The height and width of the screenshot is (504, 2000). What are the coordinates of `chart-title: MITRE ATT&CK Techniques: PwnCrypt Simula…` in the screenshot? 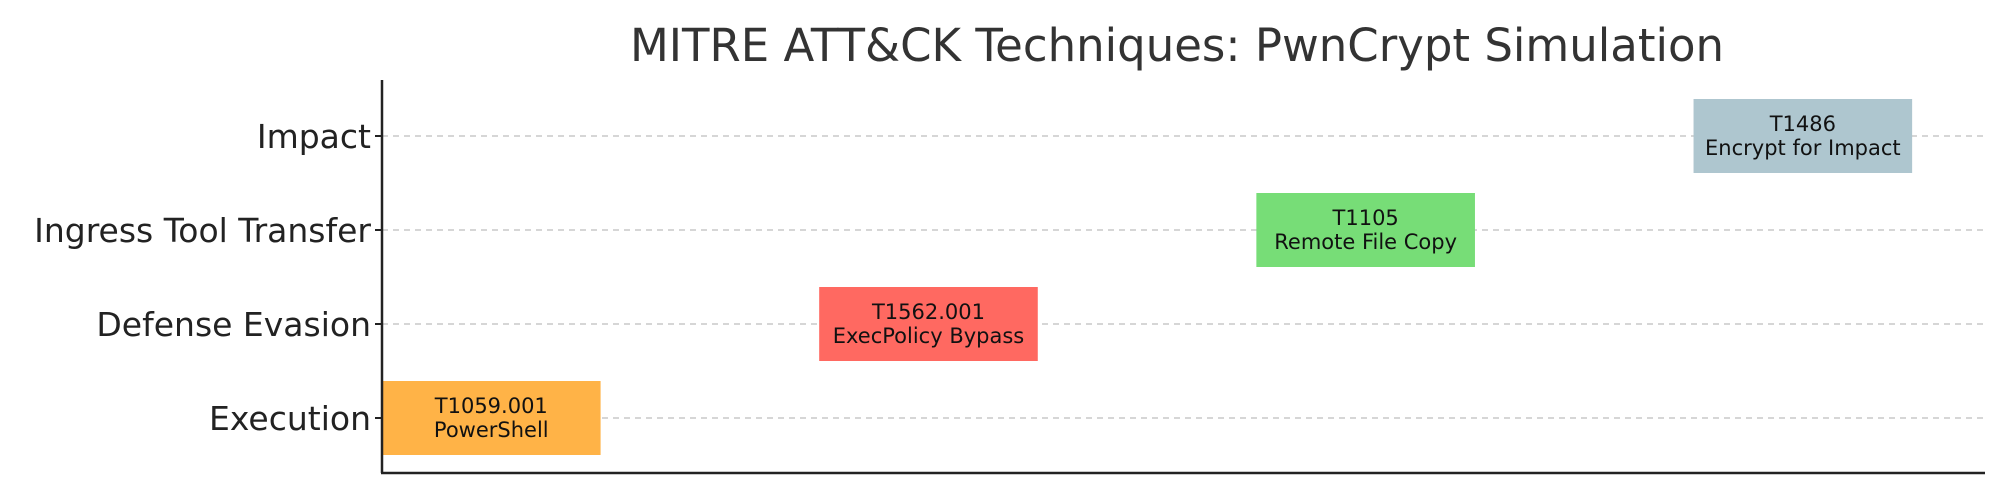 It's located at (1177, 45).